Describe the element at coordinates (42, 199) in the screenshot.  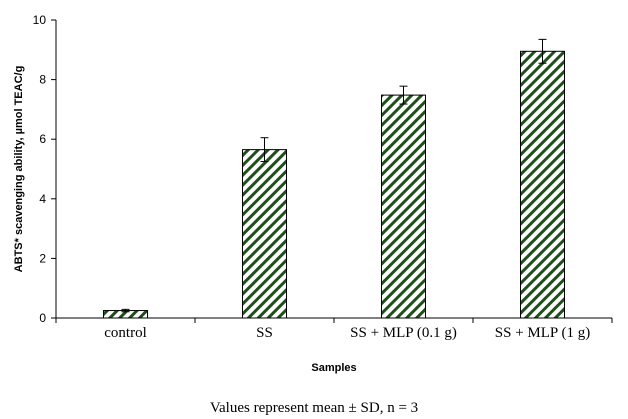
I see `y-tick-label: 4` at that location.